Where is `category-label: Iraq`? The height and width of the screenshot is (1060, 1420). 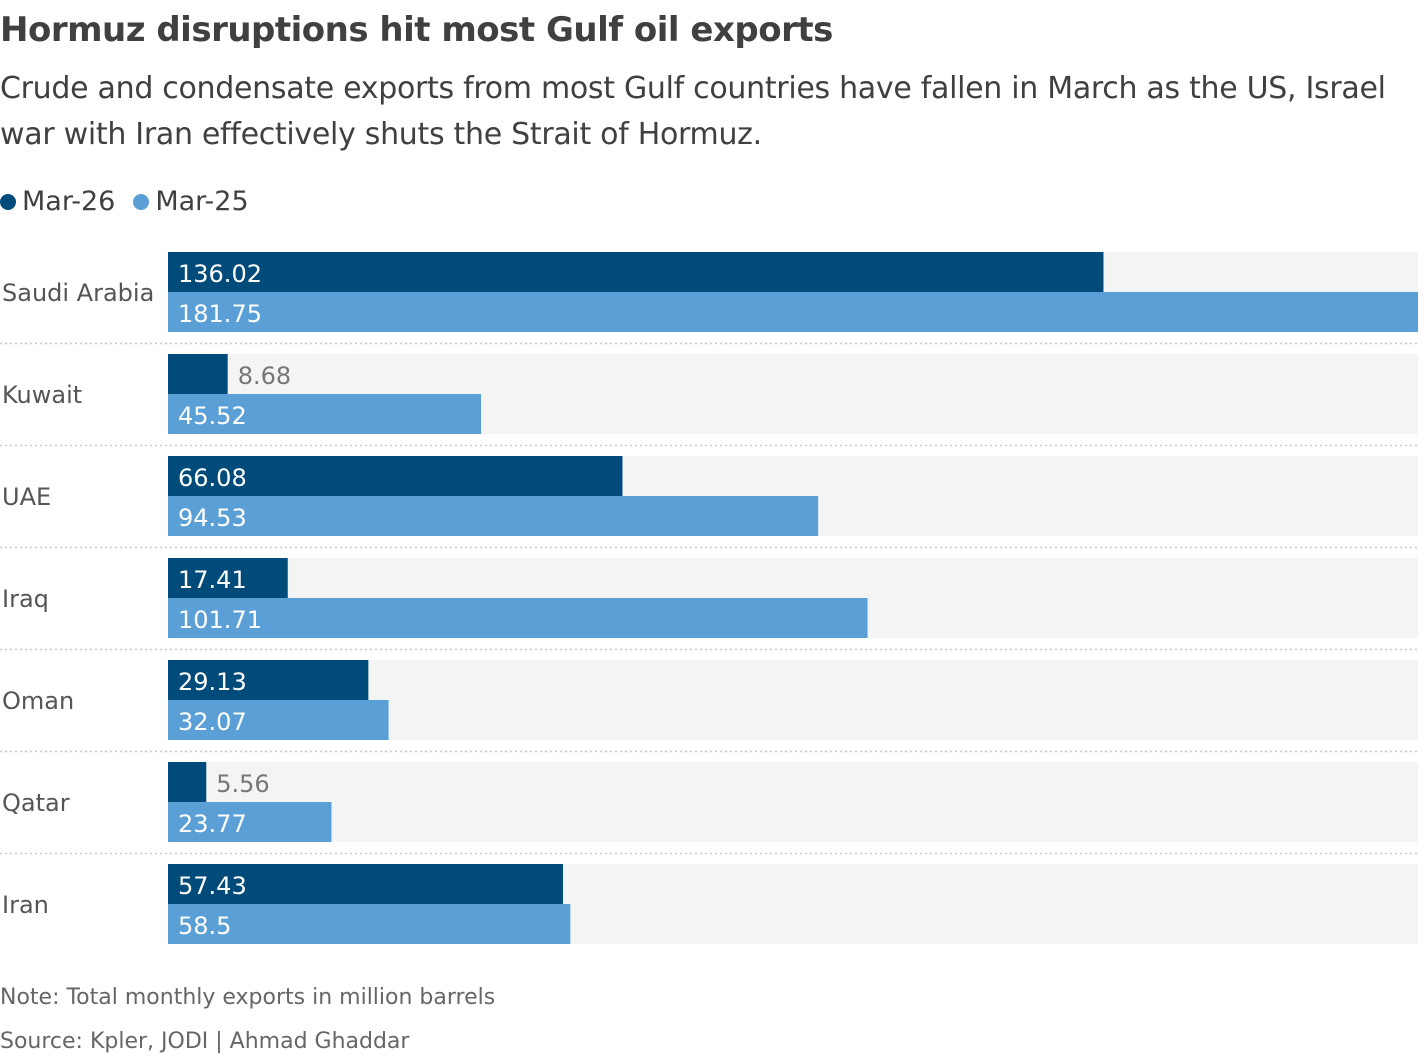
category-label: Iraq is located at coordinates (25, 599).